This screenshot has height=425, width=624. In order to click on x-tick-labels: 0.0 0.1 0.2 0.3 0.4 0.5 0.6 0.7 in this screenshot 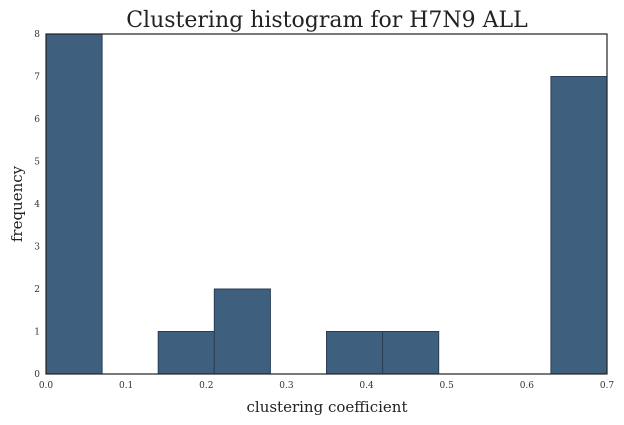, I will do `click(327, 386)`.